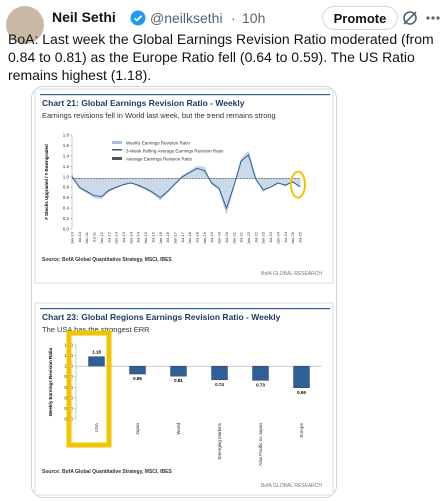 The height and width of the screenshot is (501, 446). Describe the element at coordinates (301, 392) in the screenshot. I see `value-label: 0.59` at that location.